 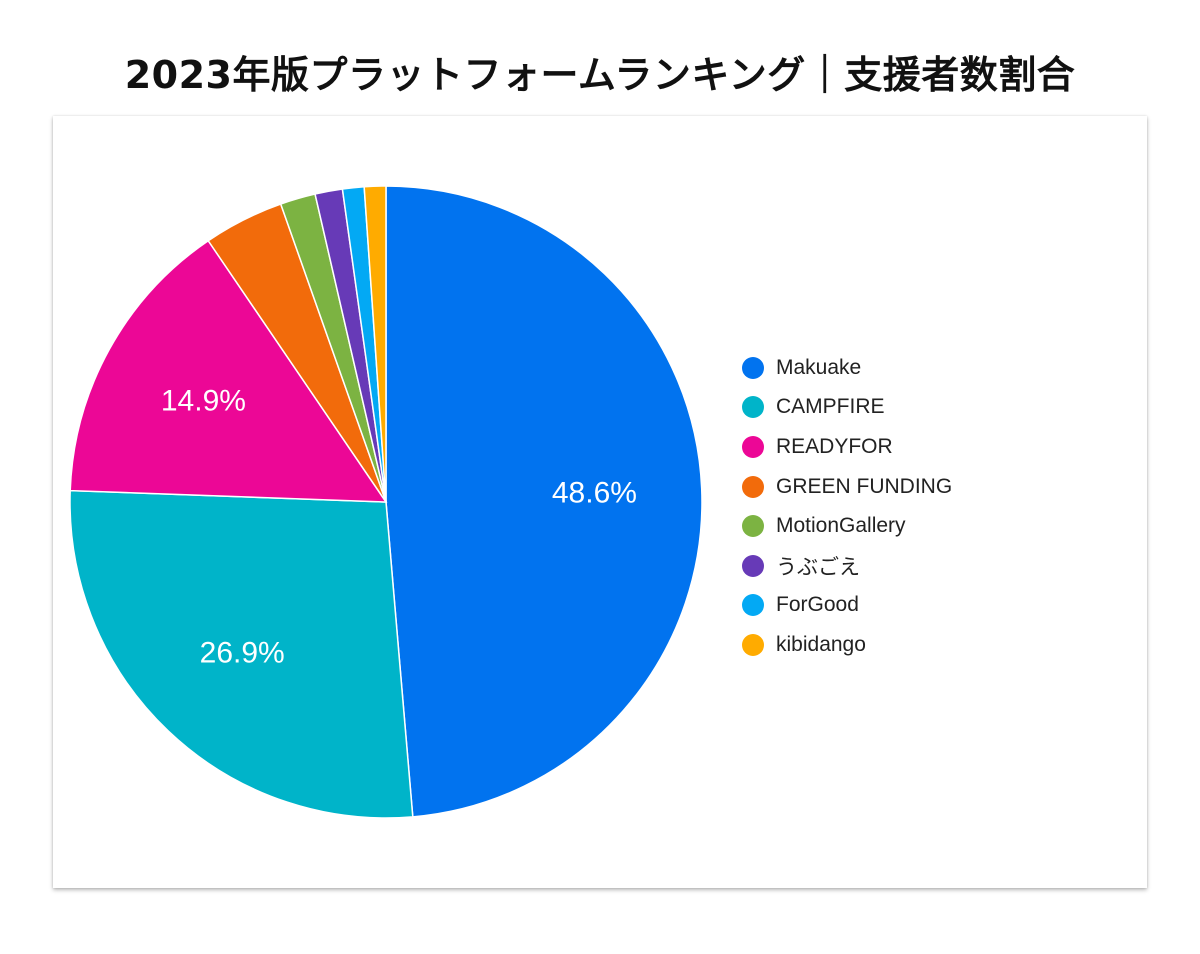 I want to click on legend-label: READYFOR, so click(x=834, y=446).